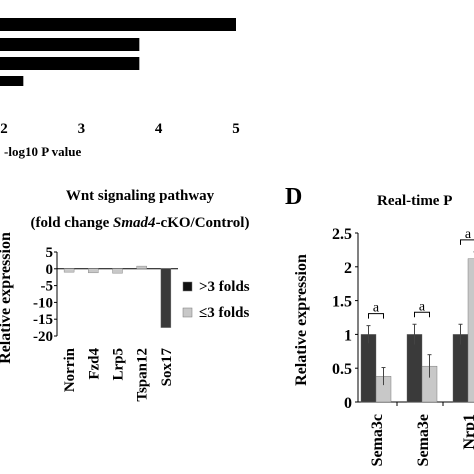 Image resolution: width=474 pixels, height=474 pixels. What do you see at coordinates (50, 270) in the screenshot?
I see `wnt-y-tick-label: 0` at bounding box center [50, 270].